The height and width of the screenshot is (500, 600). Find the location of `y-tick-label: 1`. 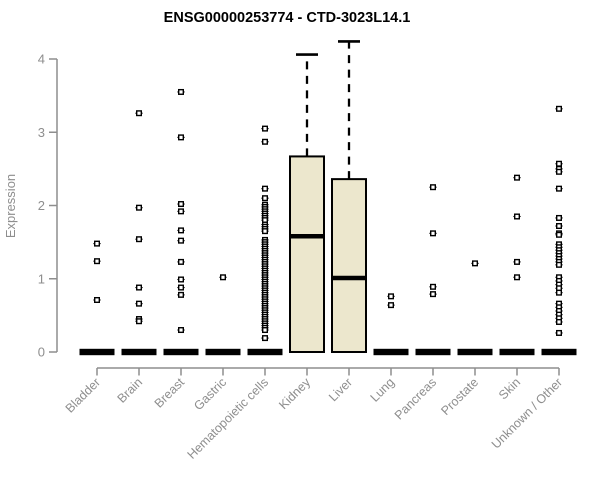

y-tick-label: 1 is located at coordinates (41, 278).